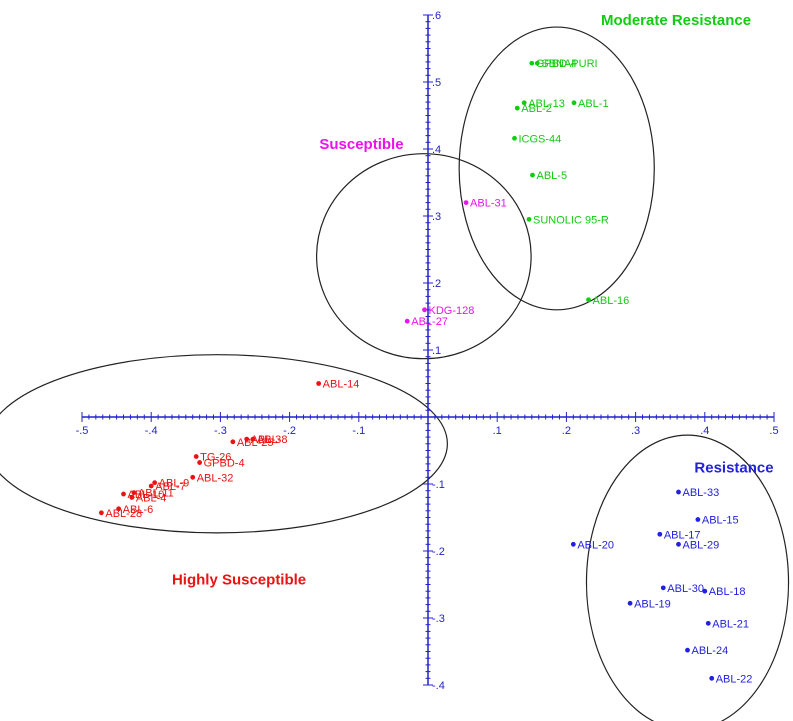 The image size is (793, 721). What do you see at coordinates (685, 589) in the screenshot?
I see `point-label: ABL-30` at bounding box center [685, 589].